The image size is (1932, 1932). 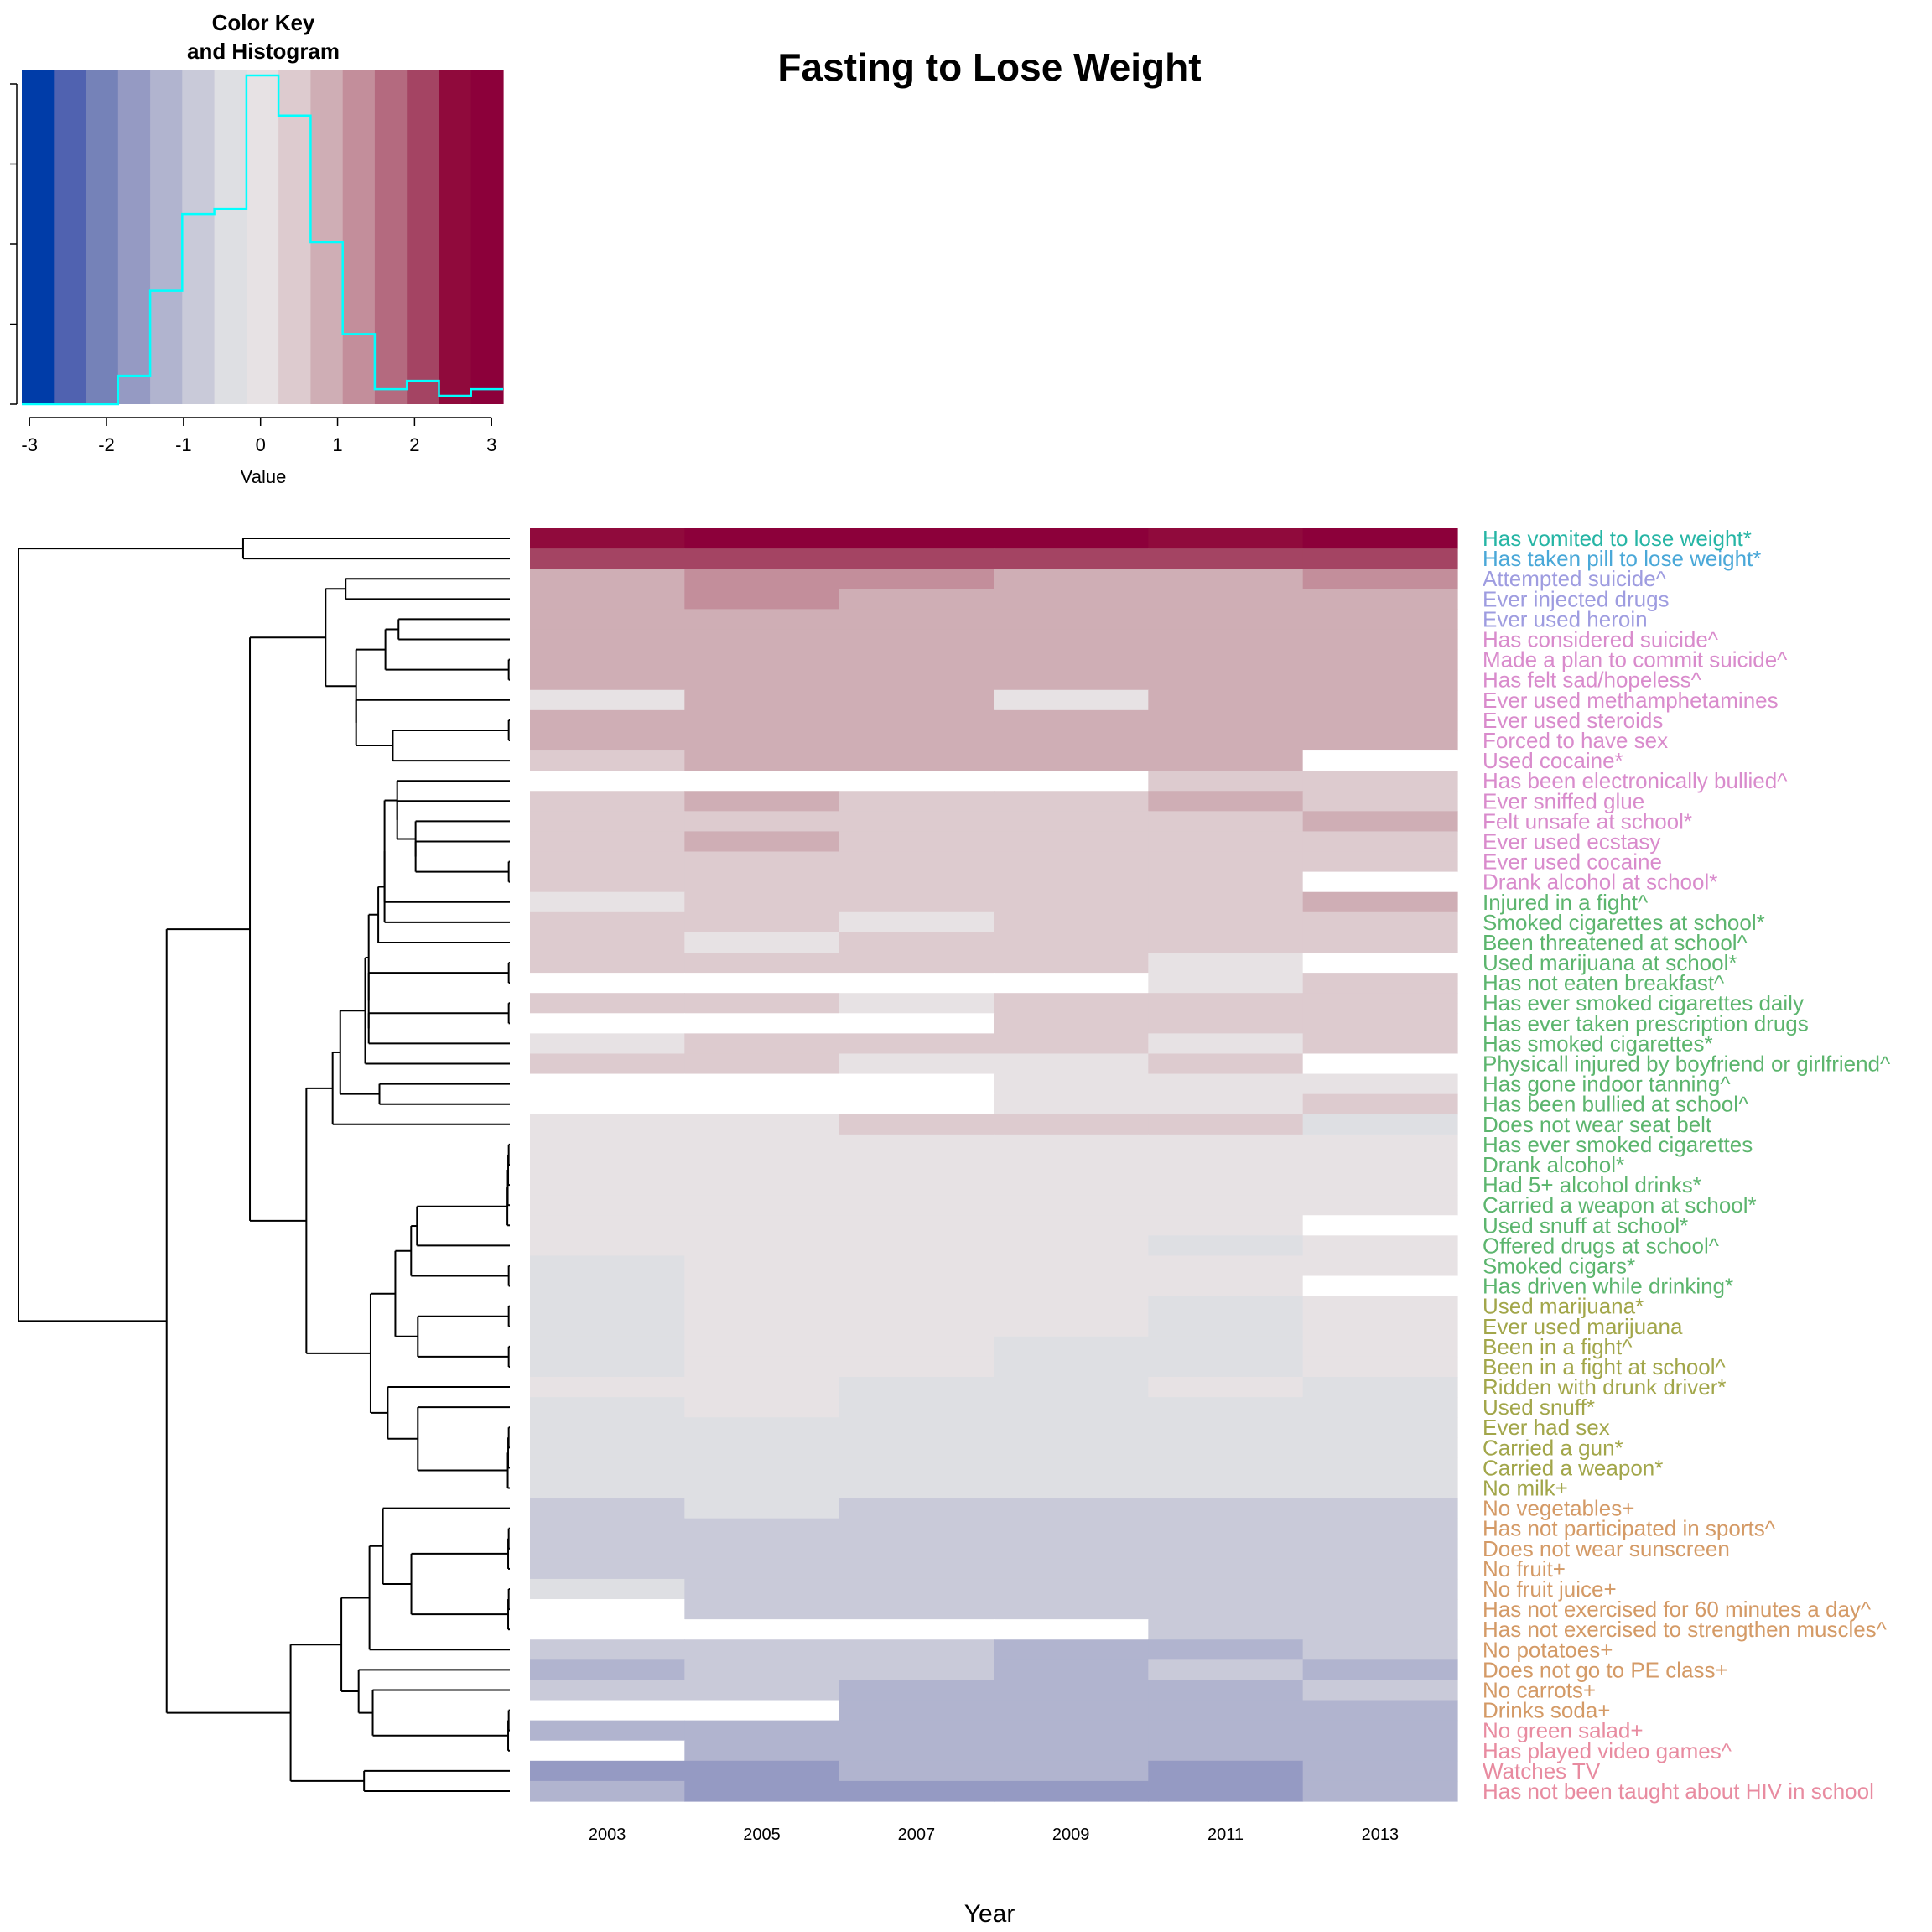 I want to click on x-tick-label: -2, so click(x=106, y=444).